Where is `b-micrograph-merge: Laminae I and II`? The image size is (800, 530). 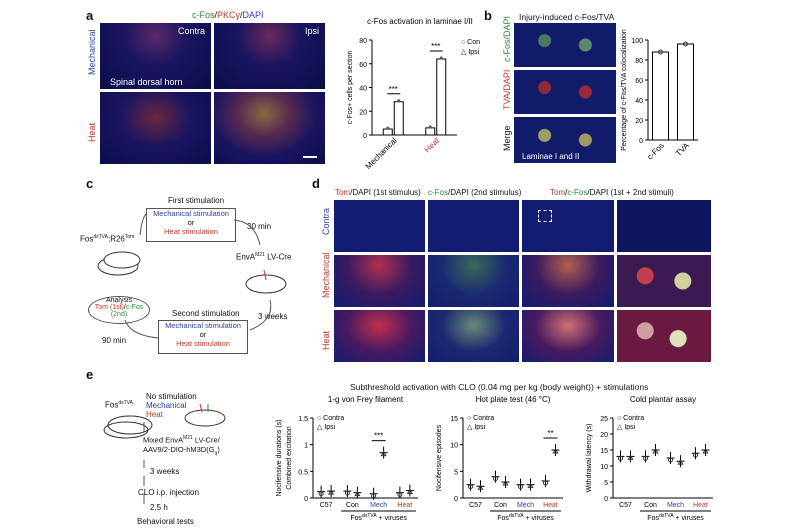
b-micrograph-merge: Laminae I and II is located at coordinates (565, 140).